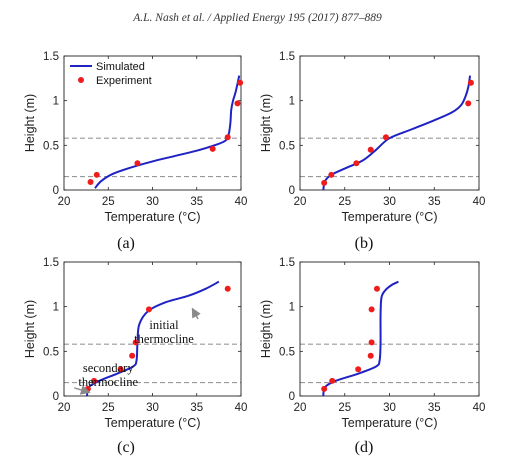  I want to click on legend-marker-swatch, so click(81, 80).